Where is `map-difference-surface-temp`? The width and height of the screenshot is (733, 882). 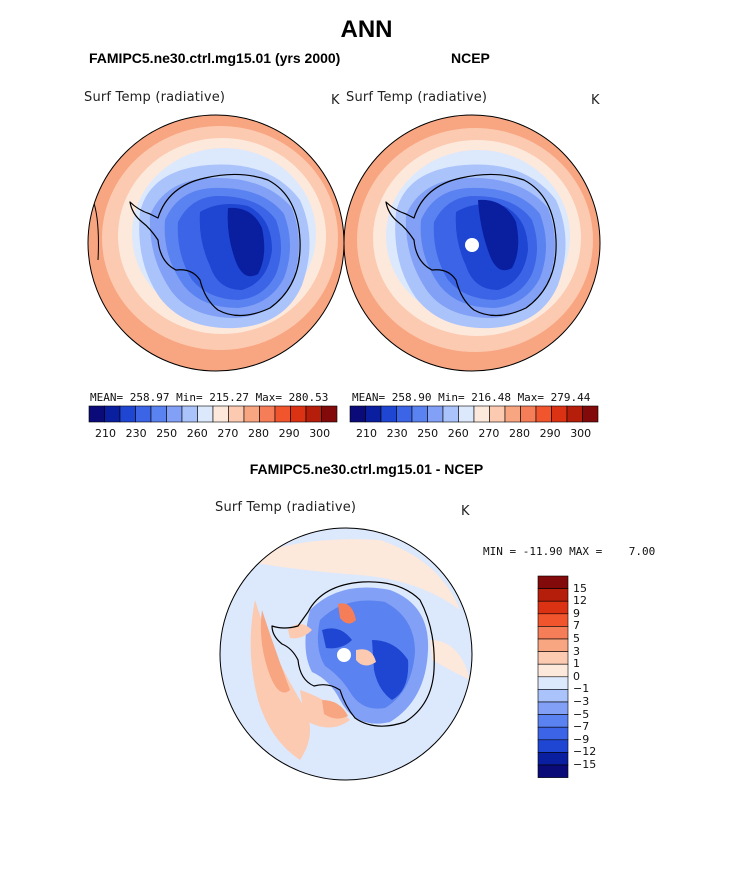
map-difference-surface-temp is located at coordinates (346, 654).